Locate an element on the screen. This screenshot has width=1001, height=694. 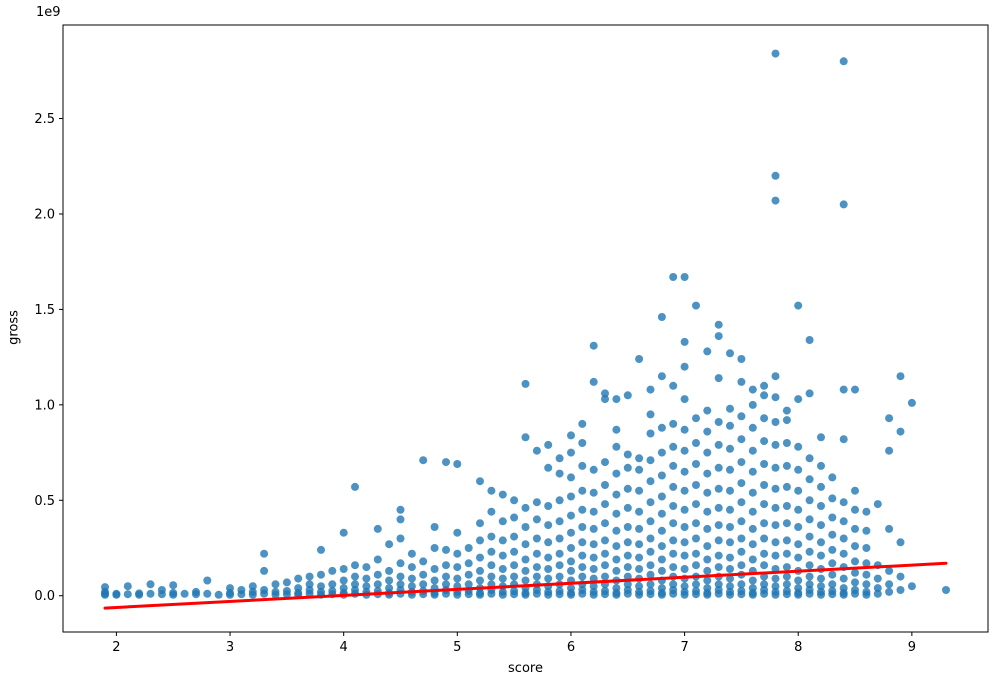
y-axis-label: gross is located at coordinates (14, 327).